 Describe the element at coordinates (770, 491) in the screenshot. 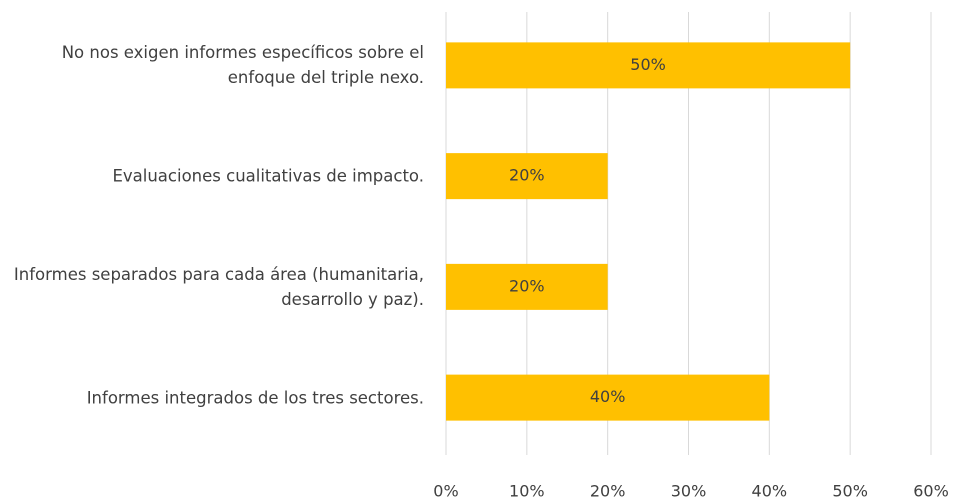

I see `x-tick-label: 40%` at that location.